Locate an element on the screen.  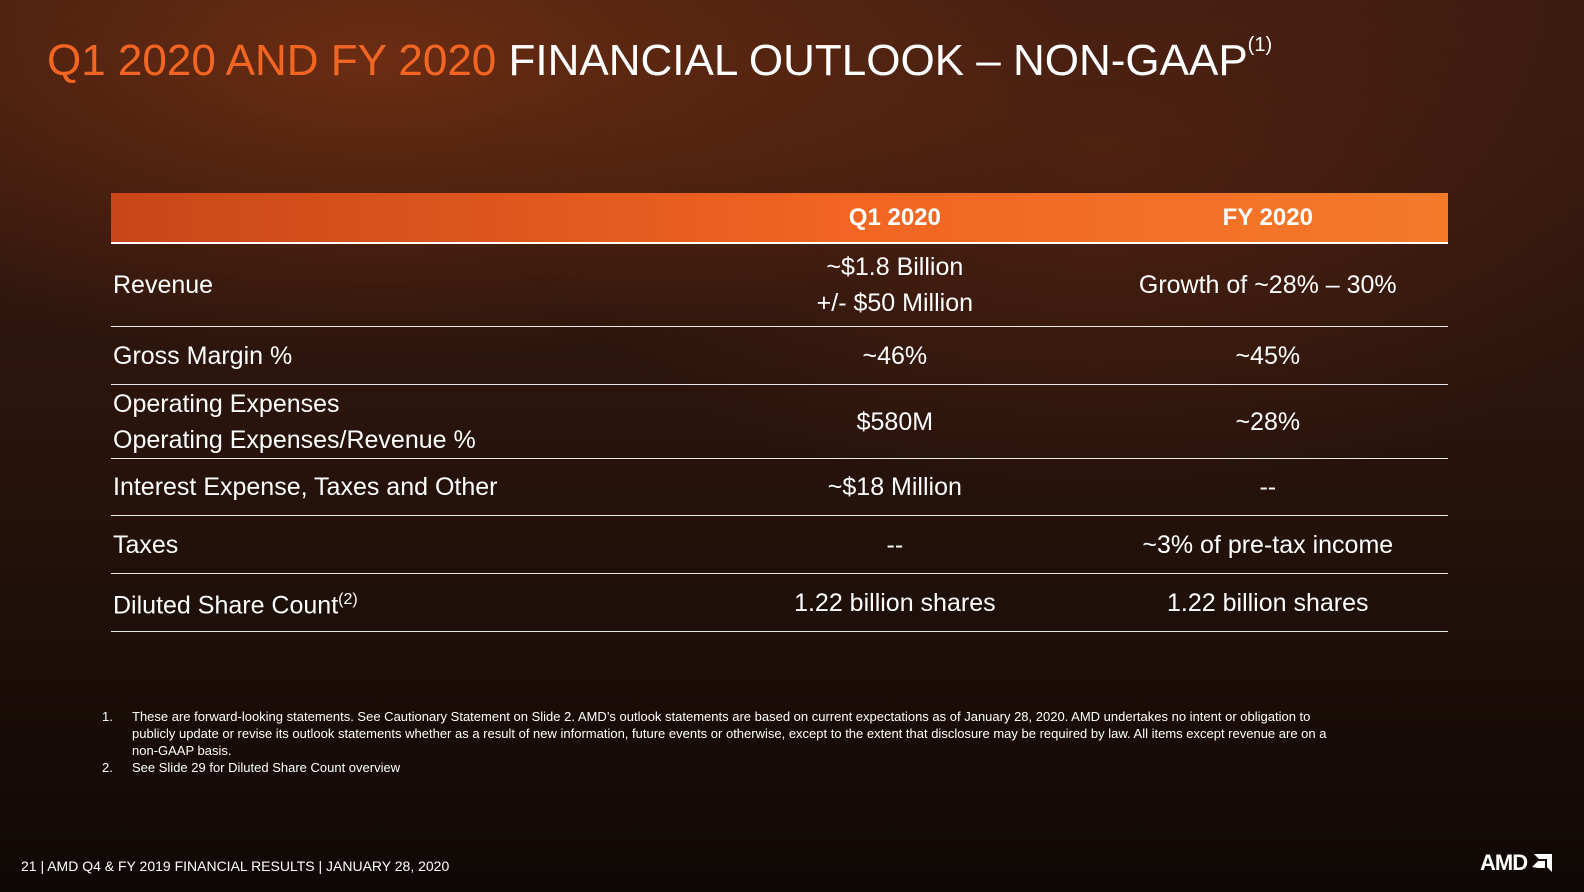
cell-line: $580M is located at coordinates (895, 422).